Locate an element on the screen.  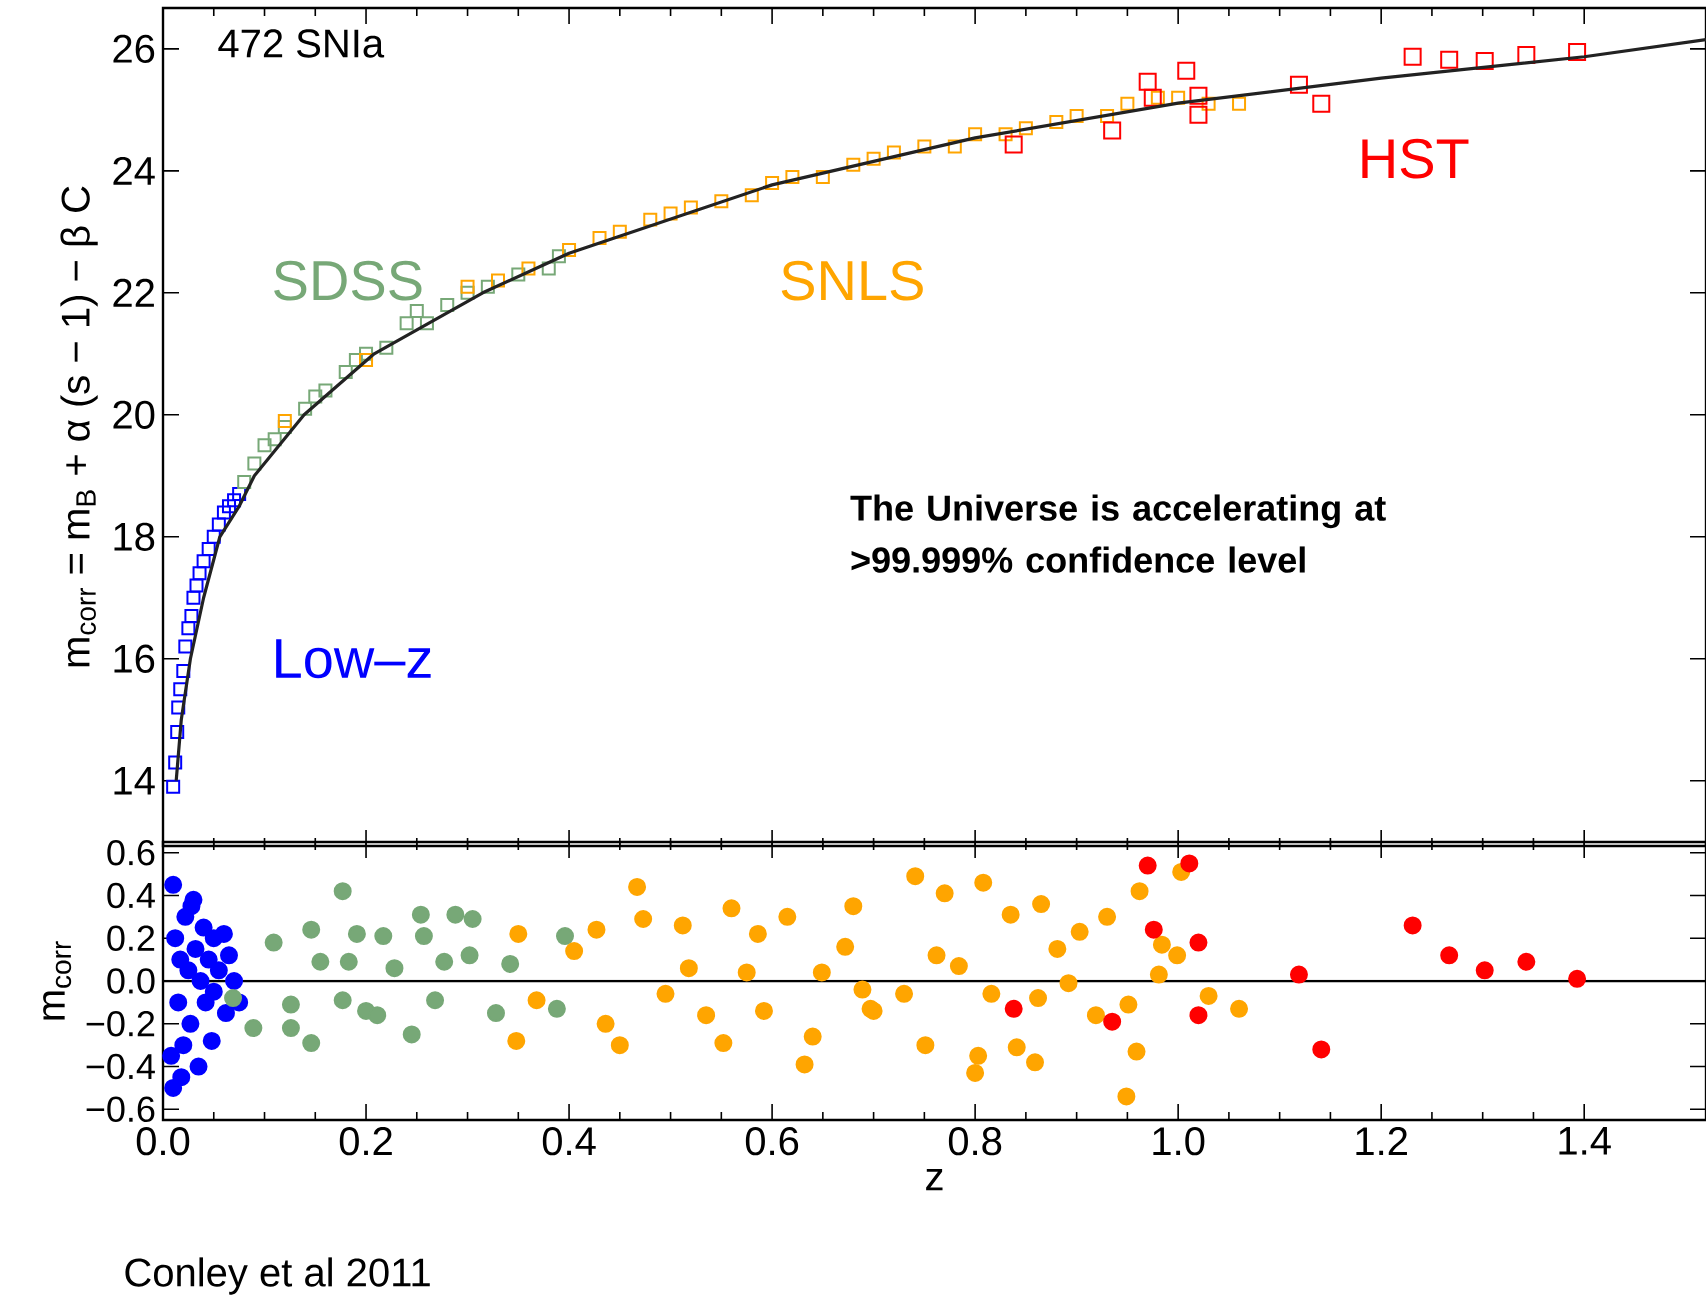
y-tick-label: 20 is located at coordinates (134, 414).